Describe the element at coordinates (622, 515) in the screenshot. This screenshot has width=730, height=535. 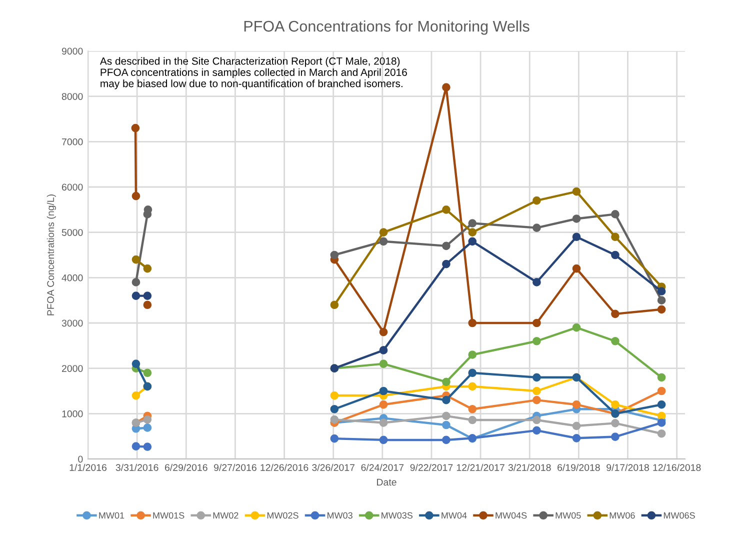
I see `legend-label: MW06` at that location.